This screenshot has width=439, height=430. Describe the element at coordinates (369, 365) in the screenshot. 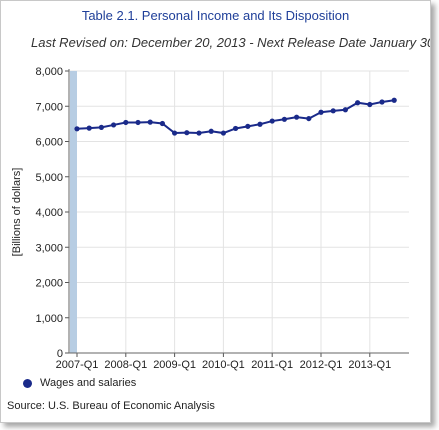

I see `x-tick-label: 2013-Q1` at that location.